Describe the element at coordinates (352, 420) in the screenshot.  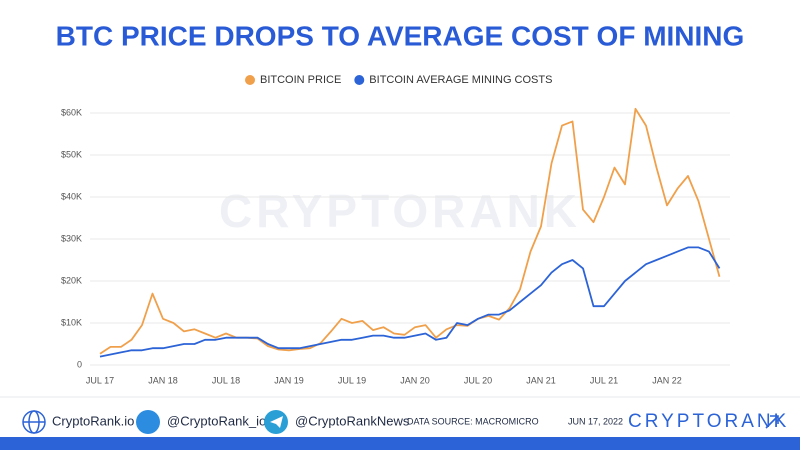
I see `telegram-handle: @CryptoRankNews` at that location.